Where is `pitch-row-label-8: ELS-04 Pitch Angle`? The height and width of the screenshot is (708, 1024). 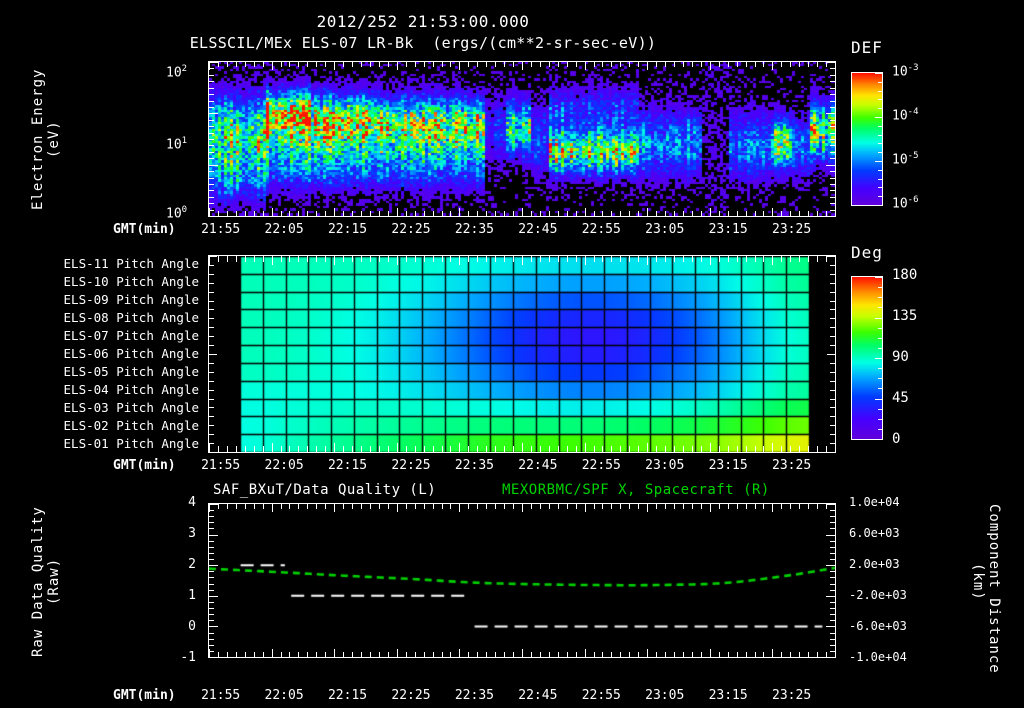 pitch-row-label-8: ELS-04 Pitch Angle is located at coordinates (131, 389).